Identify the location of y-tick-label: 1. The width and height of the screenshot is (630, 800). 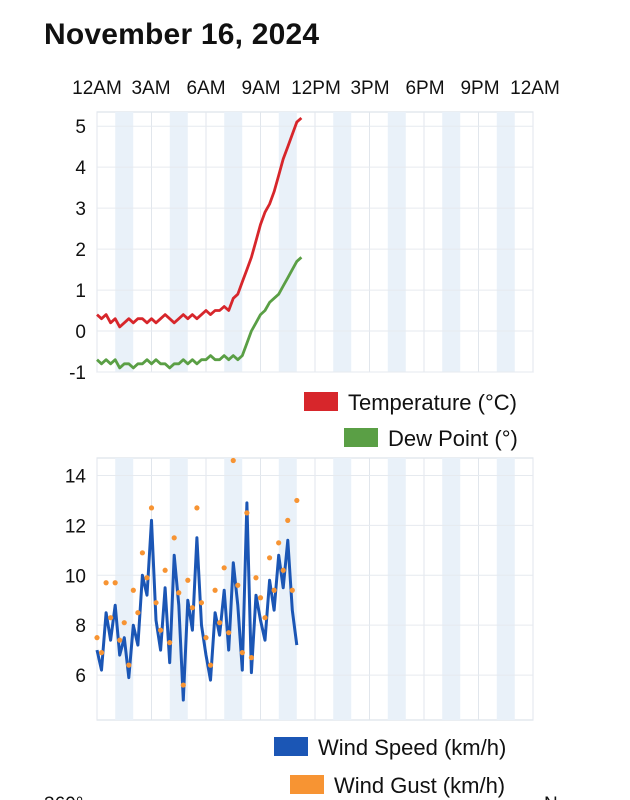
(80, 291).